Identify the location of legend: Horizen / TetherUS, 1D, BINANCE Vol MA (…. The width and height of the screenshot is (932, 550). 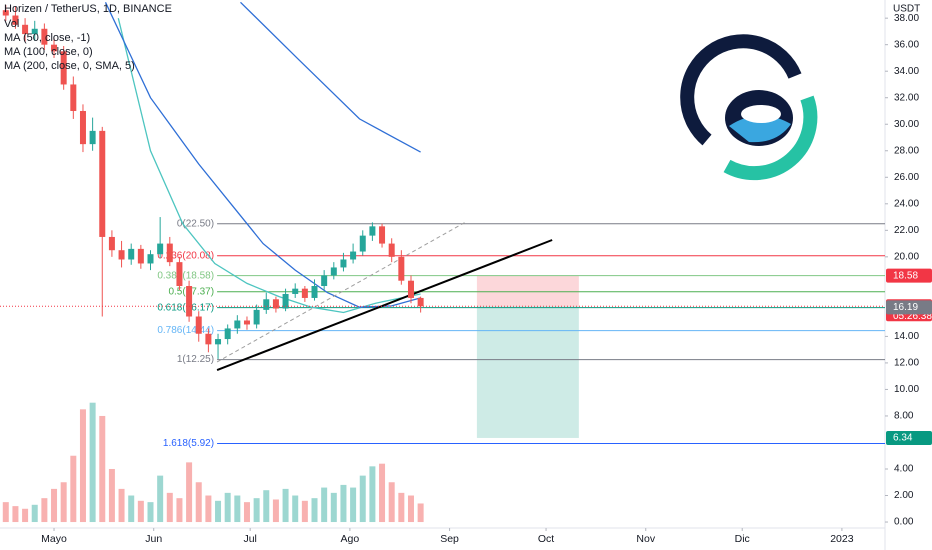
(88, 37).